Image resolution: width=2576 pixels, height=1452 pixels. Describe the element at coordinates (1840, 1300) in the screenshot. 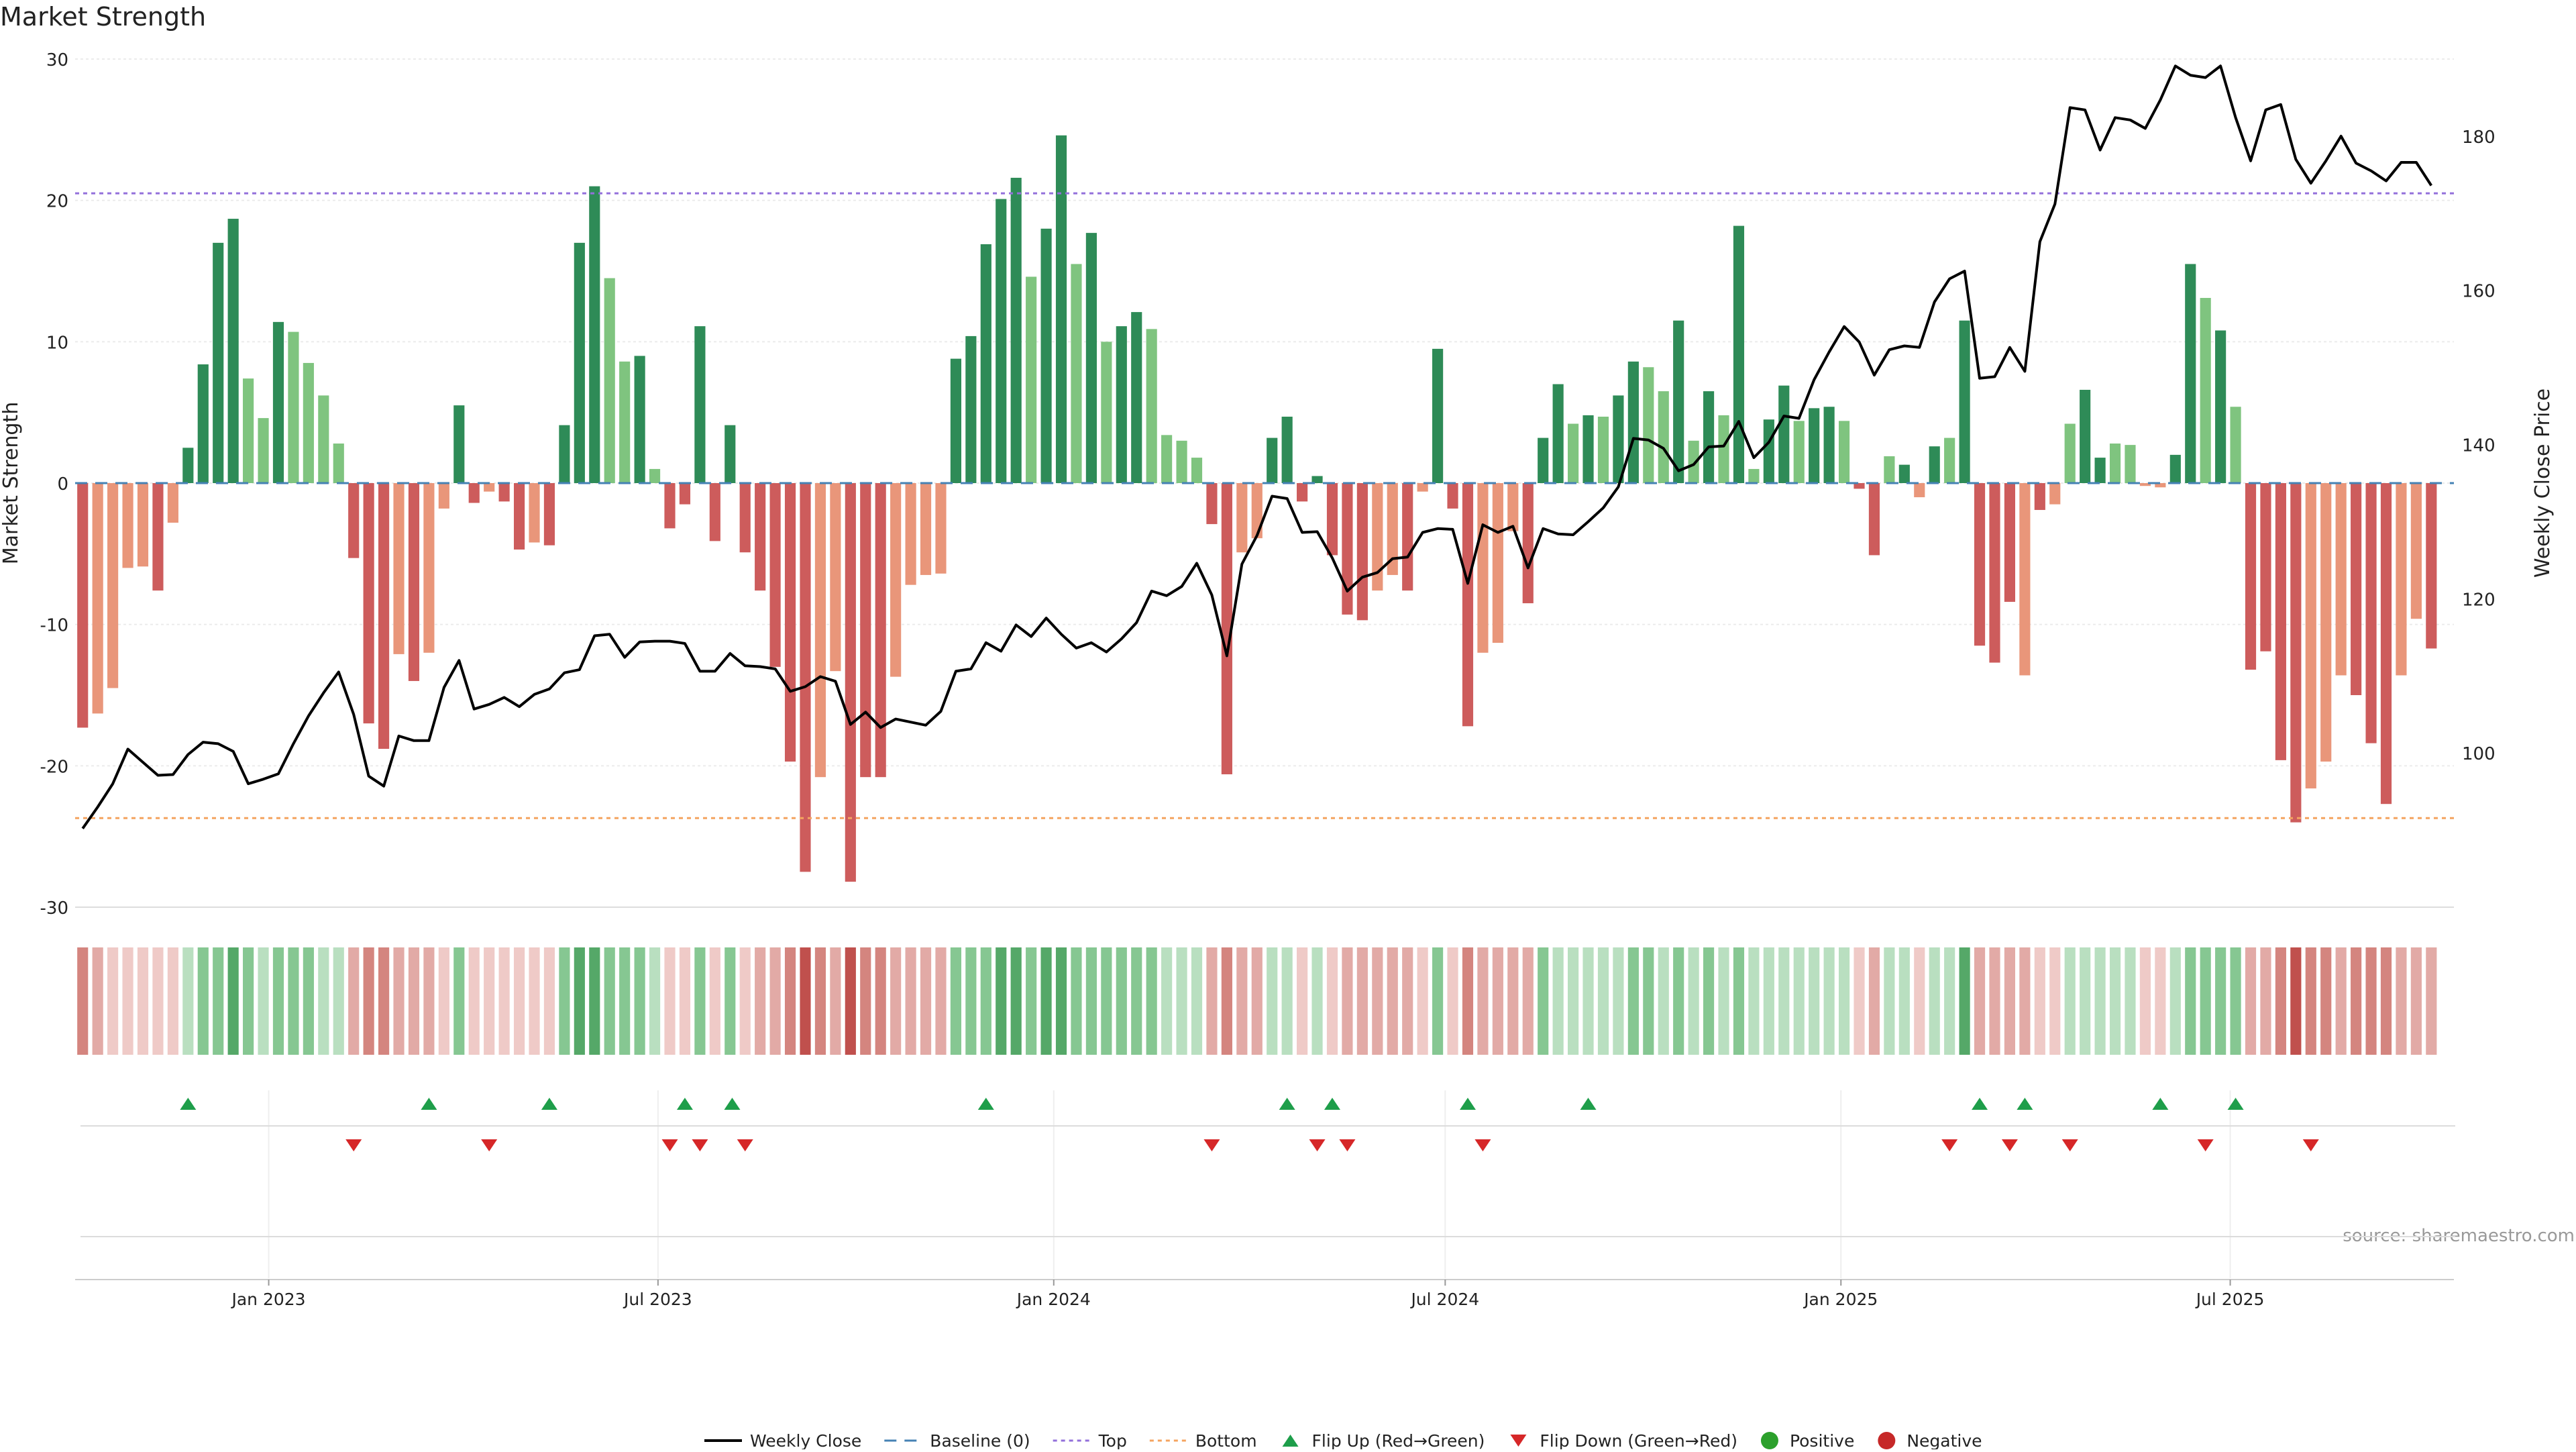

I see `x-tick-label: Jan 2025` at that location.